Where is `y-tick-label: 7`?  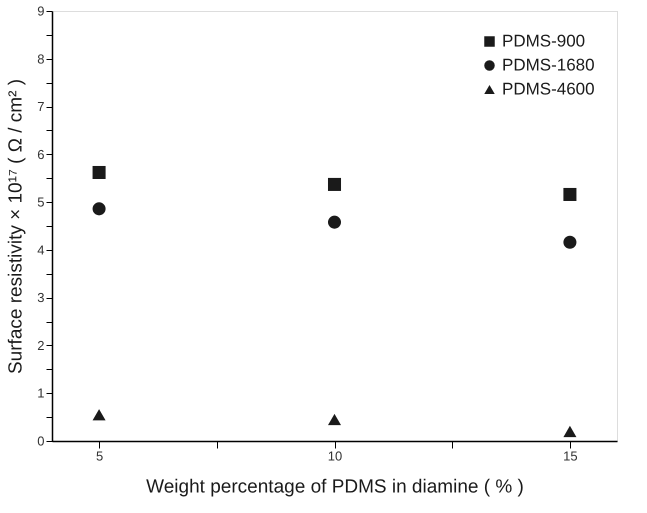
y-tick-label: 7 is located at coordinates (40, 106).